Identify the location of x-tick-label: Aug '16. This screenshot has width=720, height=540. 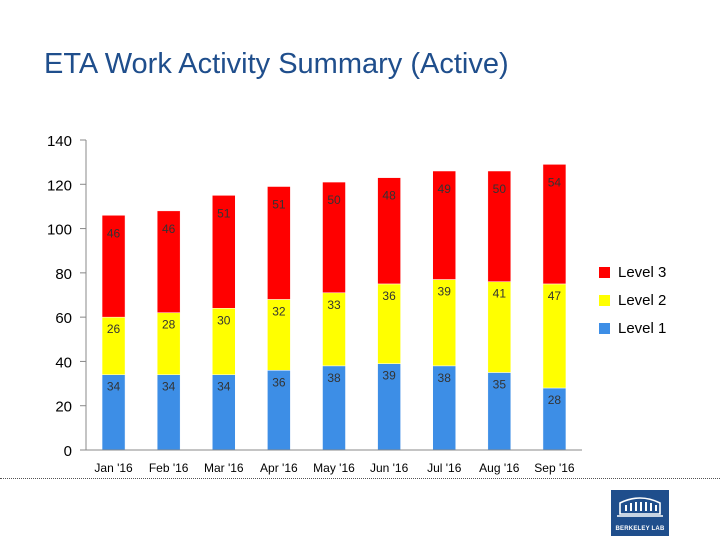
(499, 468).